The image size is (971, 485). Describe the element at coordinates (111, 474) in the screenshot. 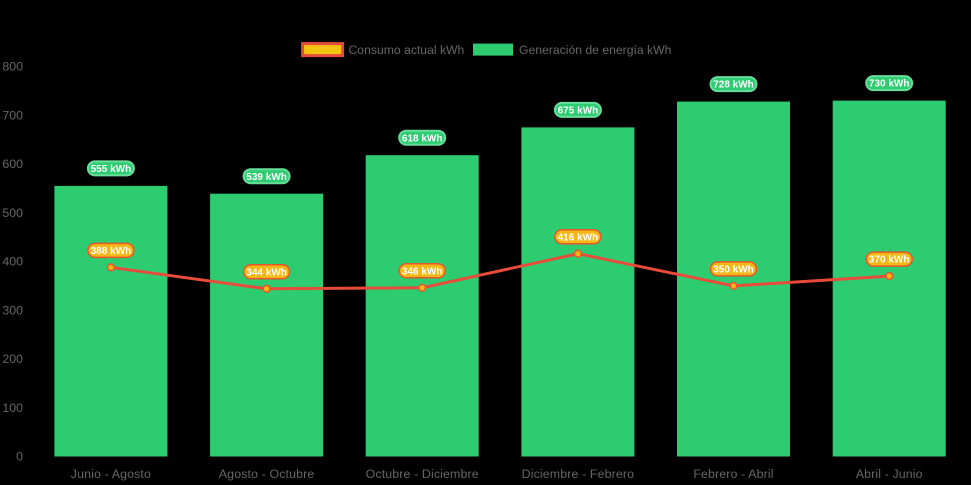

I see `svg-text: Junio - Agosto` at that location.